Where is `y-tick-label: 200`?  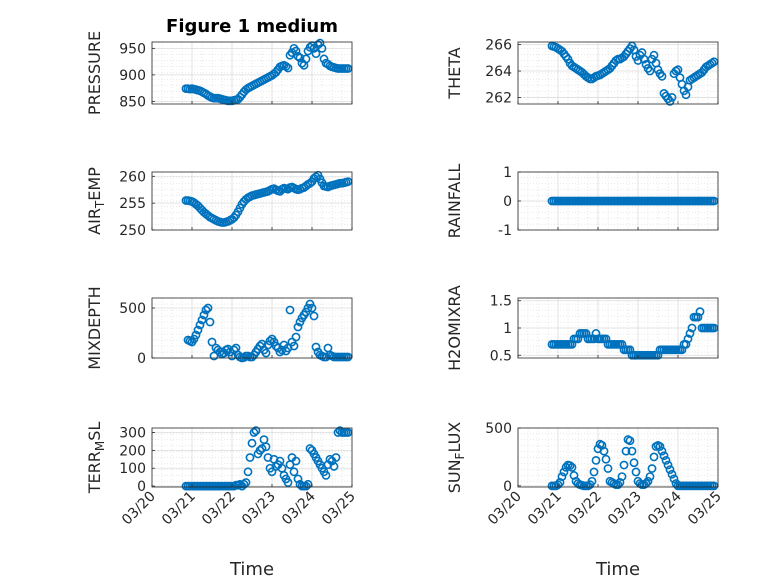 y-tick-label: 200 is located at coordinates (132, 451).